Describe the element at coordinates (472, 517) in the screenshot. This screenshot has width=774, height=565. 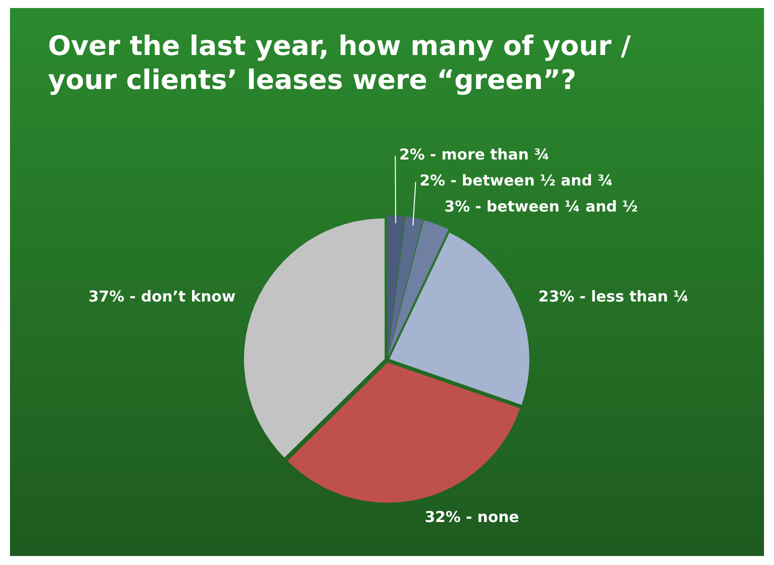
I see `slice-label: 32% - none` at that location.